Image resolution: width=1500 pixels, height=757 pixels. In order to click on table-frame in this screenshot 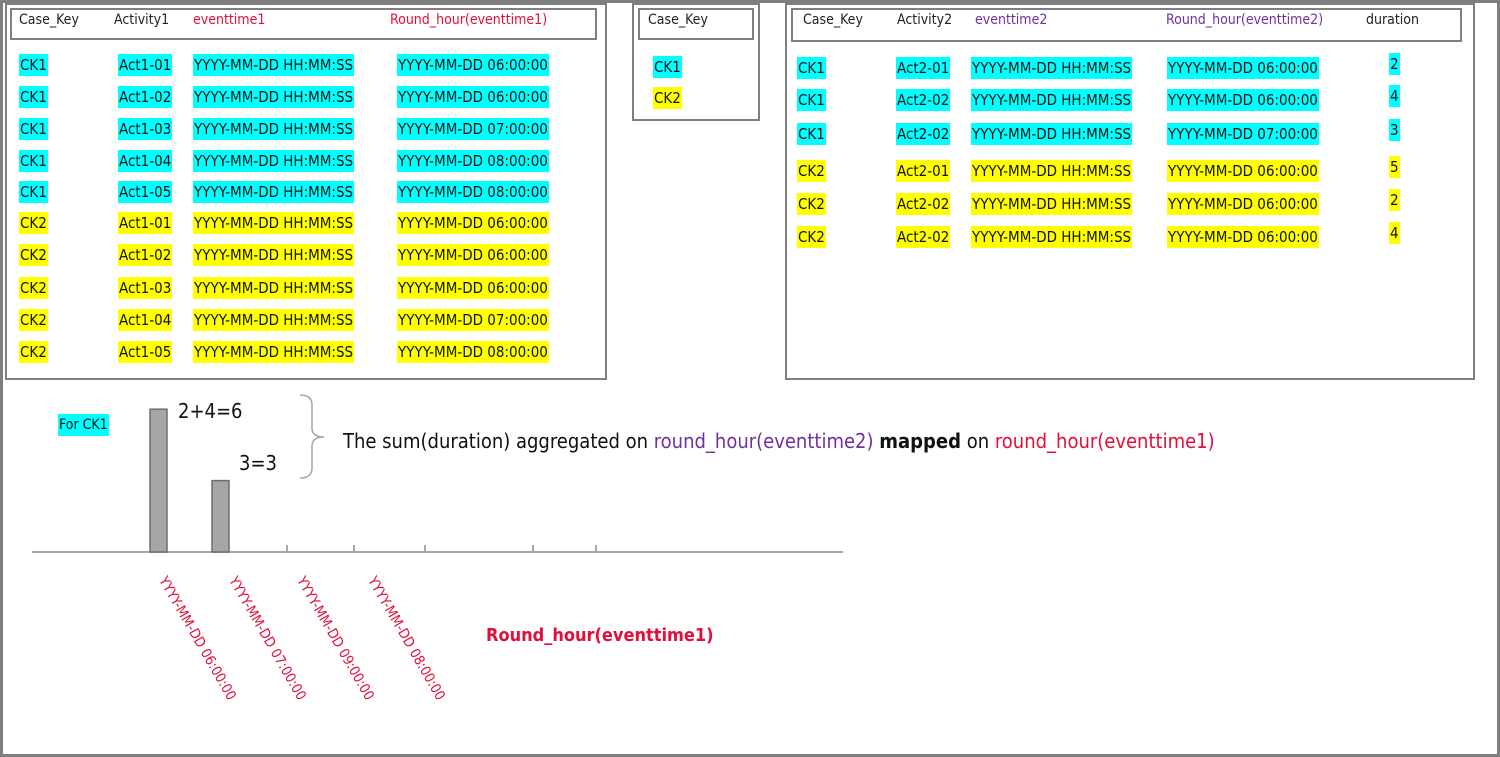, I will do `click(696, 62)`.